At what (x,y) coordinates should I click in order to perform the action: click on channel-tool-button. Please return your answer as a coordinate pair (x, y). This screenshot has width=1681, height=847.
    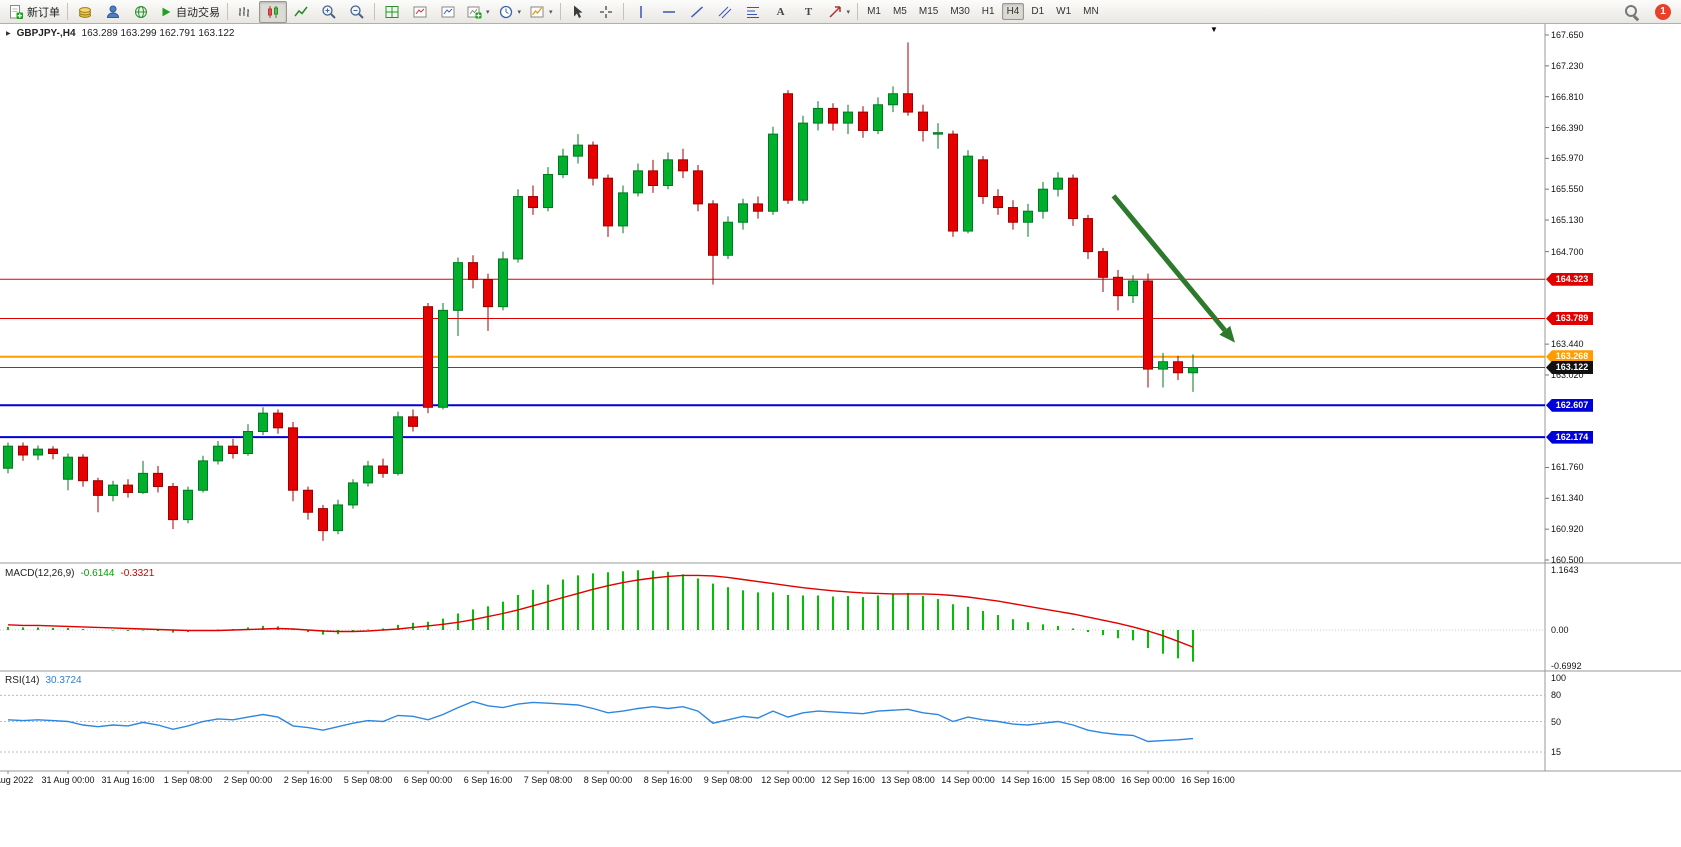
    Looking at the image, I should click on (725, 12).